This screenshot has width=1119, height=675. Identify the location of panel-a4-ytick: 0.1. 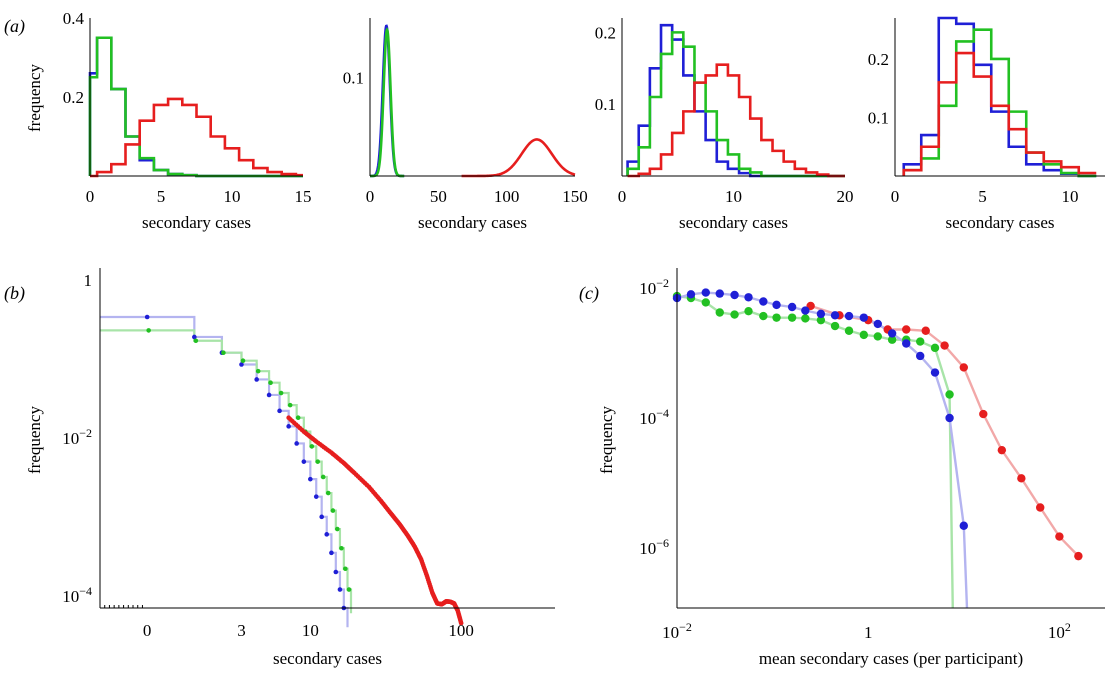
(878, 117).